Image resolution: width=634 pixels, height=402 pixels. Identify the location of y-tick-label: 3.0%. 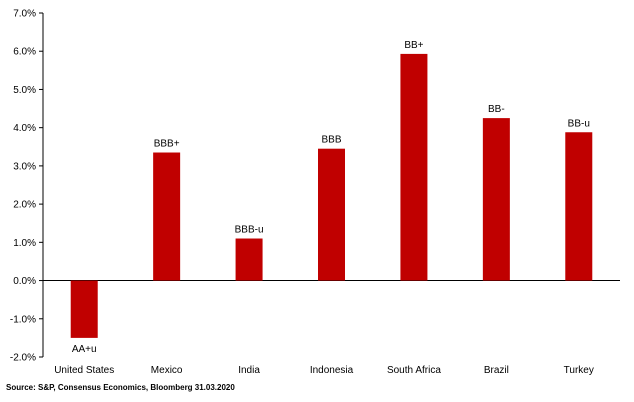
(24, 166).